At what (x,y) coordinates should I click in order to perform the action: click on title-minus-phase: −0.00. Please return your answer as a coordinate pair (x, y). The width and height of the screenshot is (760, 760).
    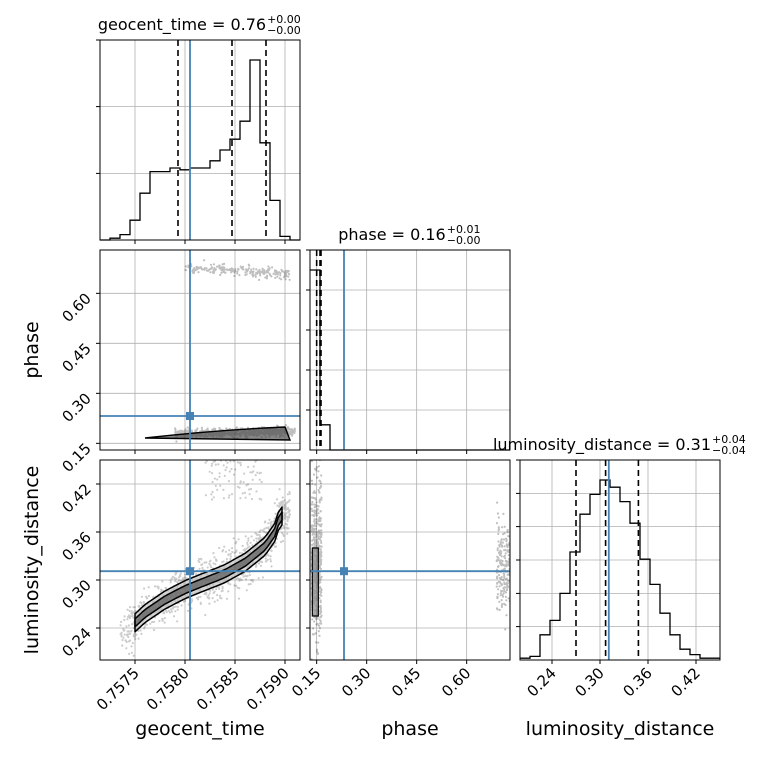
    Looking at the image, I should click on (464, 240).